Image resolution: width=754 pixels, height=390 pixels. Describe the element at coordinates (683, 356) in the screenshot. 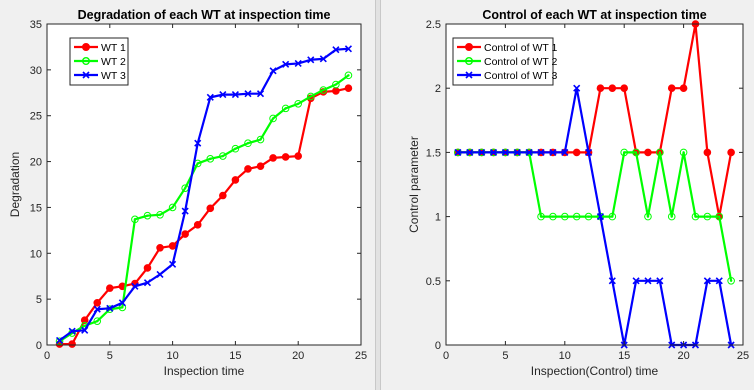

I see `x-tick-label: 20` at that location.